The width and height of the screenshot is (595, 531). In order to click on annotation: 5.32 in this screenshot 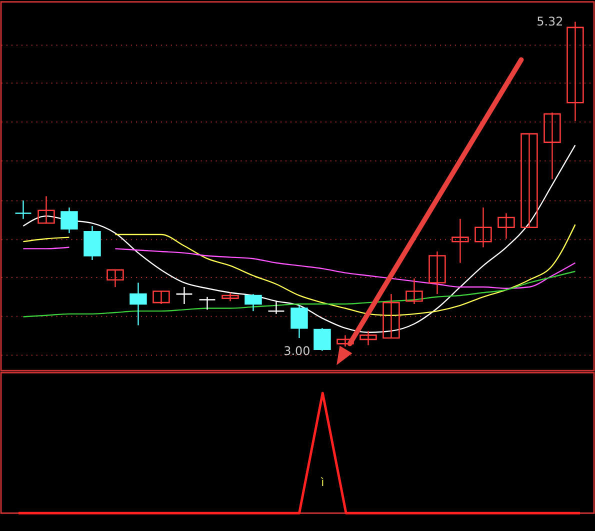, I will do `click(550, 21)`.